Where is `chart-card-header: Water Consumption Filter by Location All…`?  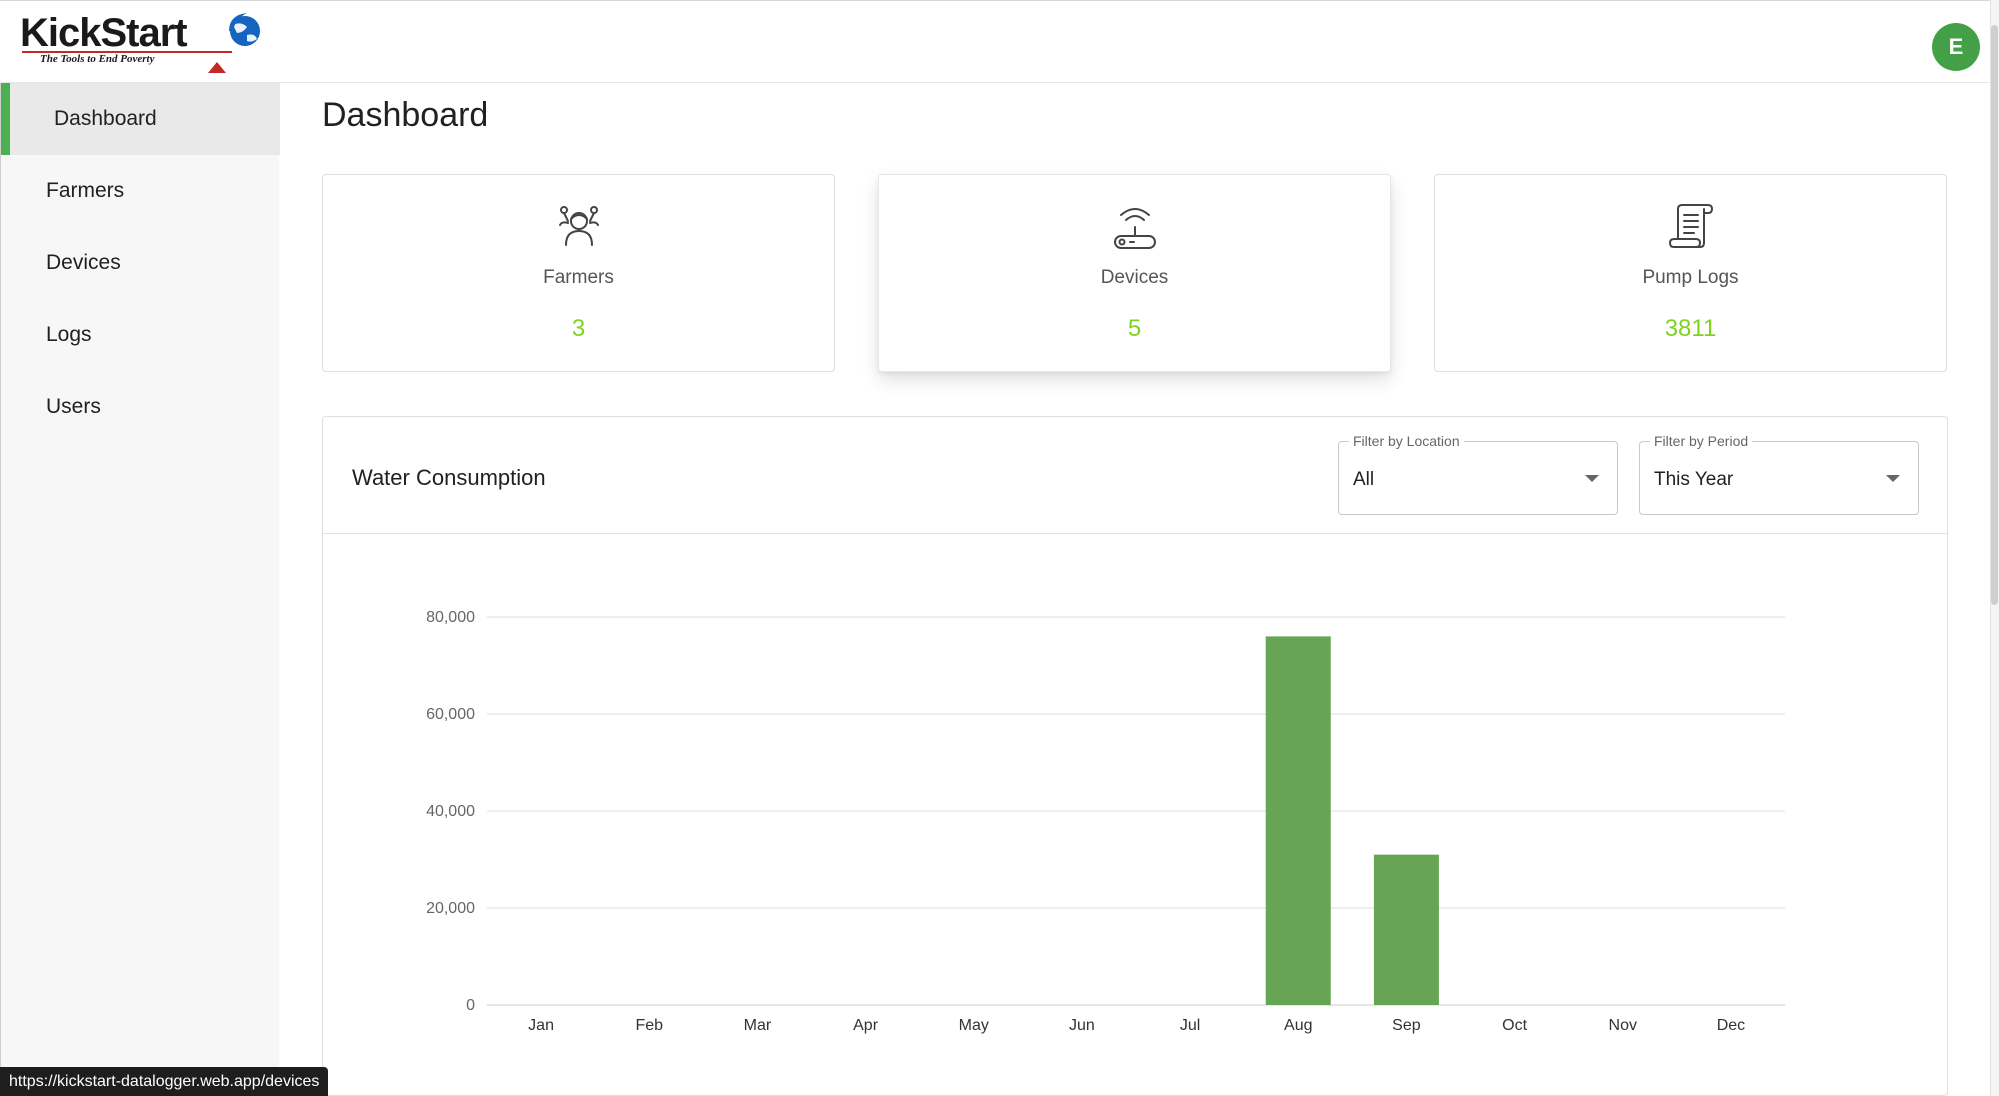
chart-card-header: Water Consumption Filter by Location All… is located at coordinates (1135, 475).